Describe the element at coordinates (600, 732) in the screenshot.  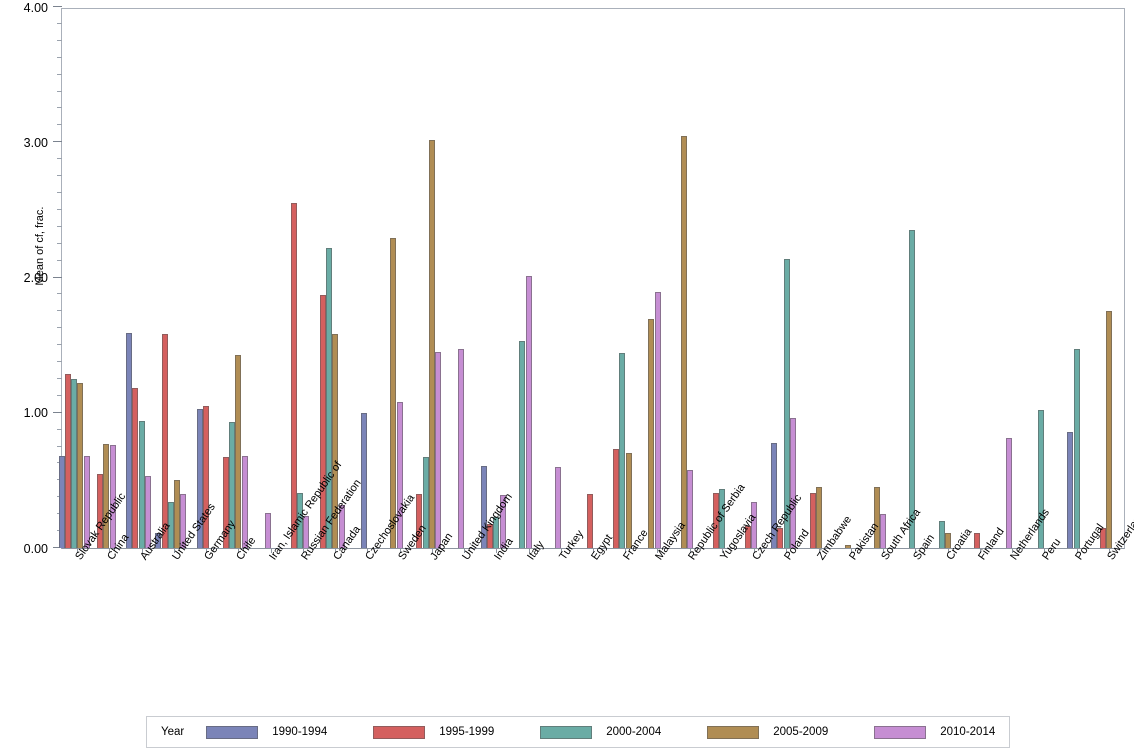
I see `legend-item: 2000-2004` at that location.